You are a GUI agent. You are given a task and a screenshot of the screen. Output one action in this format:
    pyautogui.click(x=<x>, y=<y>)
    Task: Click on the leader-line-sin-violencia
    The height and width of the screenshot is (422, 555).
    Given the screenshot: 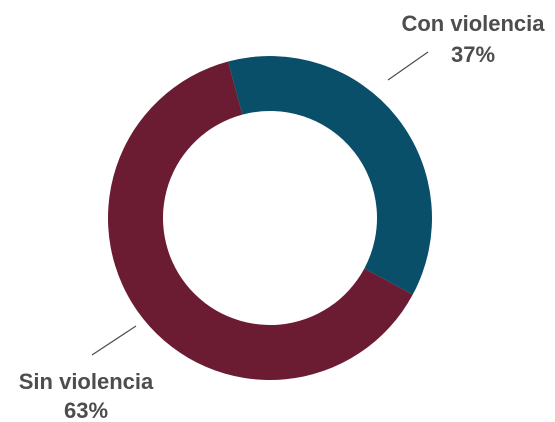 What is the action you would take?
    pyautogui.click(x=114, y=340)
    